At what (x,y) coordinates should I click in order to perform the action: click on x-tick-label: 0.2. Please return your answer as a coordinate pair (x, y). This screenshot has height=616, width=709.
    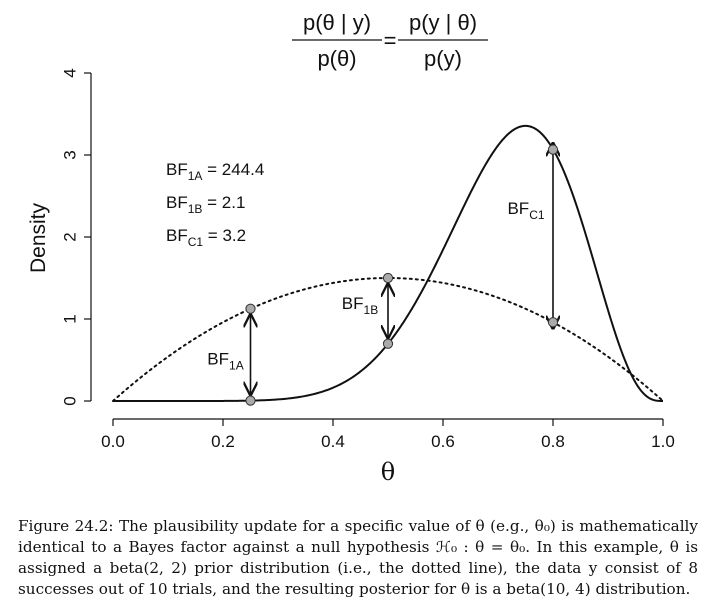
    Looking at the image, I should click on (223, 441).